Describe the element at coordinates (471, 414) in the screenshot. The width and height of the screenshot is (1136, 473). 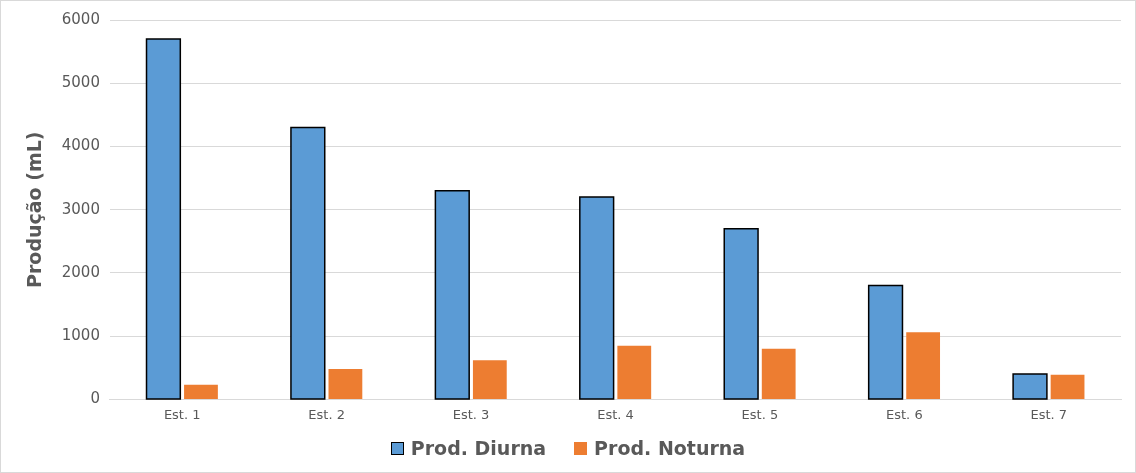
I see `x-tick-label: Est. 3` at that location.